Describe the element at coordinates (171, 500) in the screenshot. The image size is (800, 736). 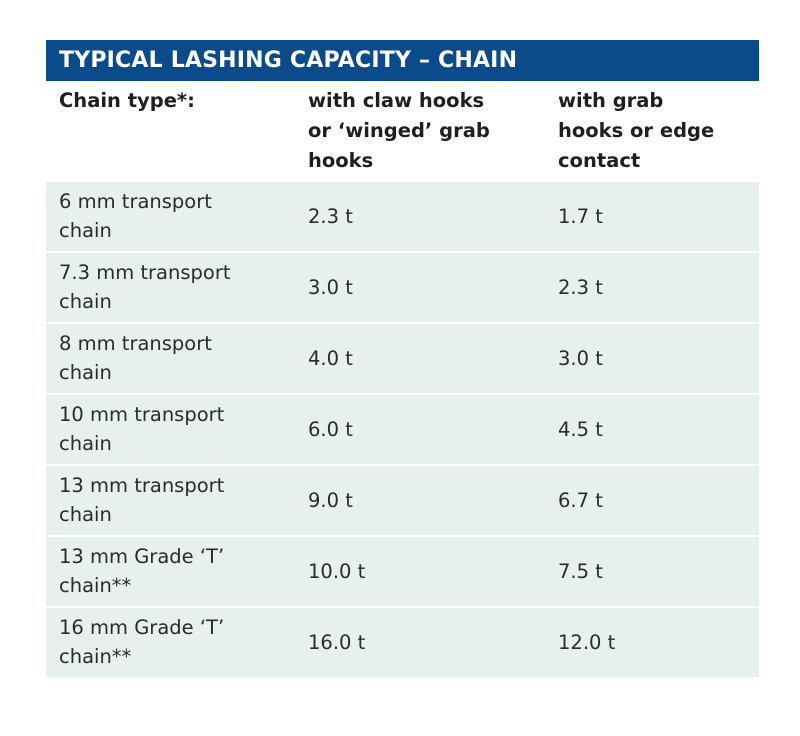
I see `chain-type-cell: 13 mm transport chain` at that location.